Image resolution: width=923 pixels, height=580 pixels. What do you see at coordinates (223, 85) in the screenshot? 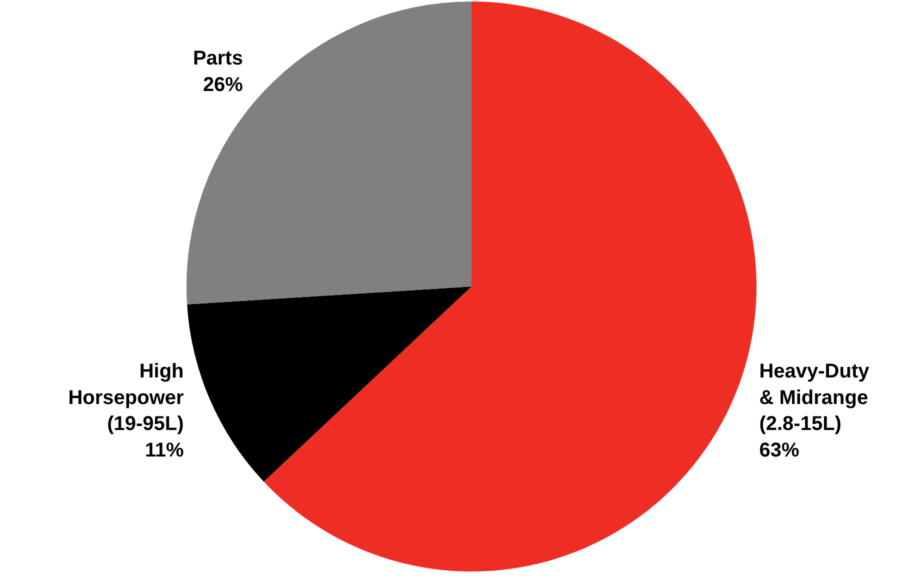
I see `data-label: 26%` at bounding box center [223, 85].